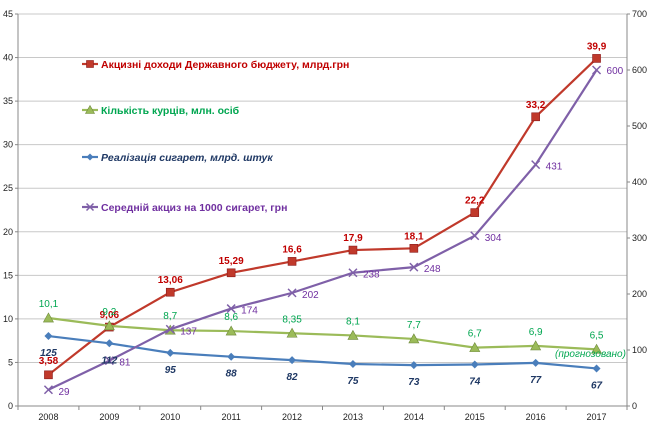  Describe the element at coordinates (639, 126) in the screenshot. I see `right-axis-tick-label: 500` at that location.